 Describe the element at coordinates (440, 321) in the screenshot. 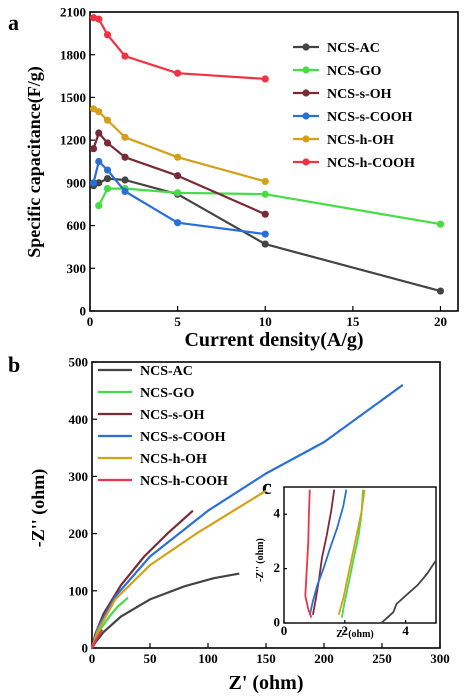

I see `xtick-label: 20` at that location.